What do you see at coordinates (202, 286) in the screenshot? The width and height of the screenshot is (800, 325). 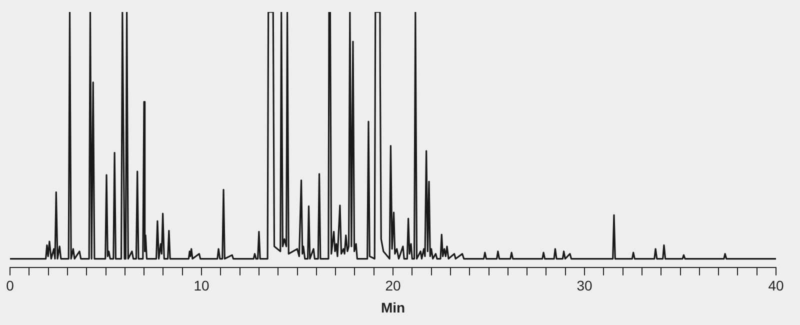 I see `x-tick-label: 10` at bounding box center [202, 286].